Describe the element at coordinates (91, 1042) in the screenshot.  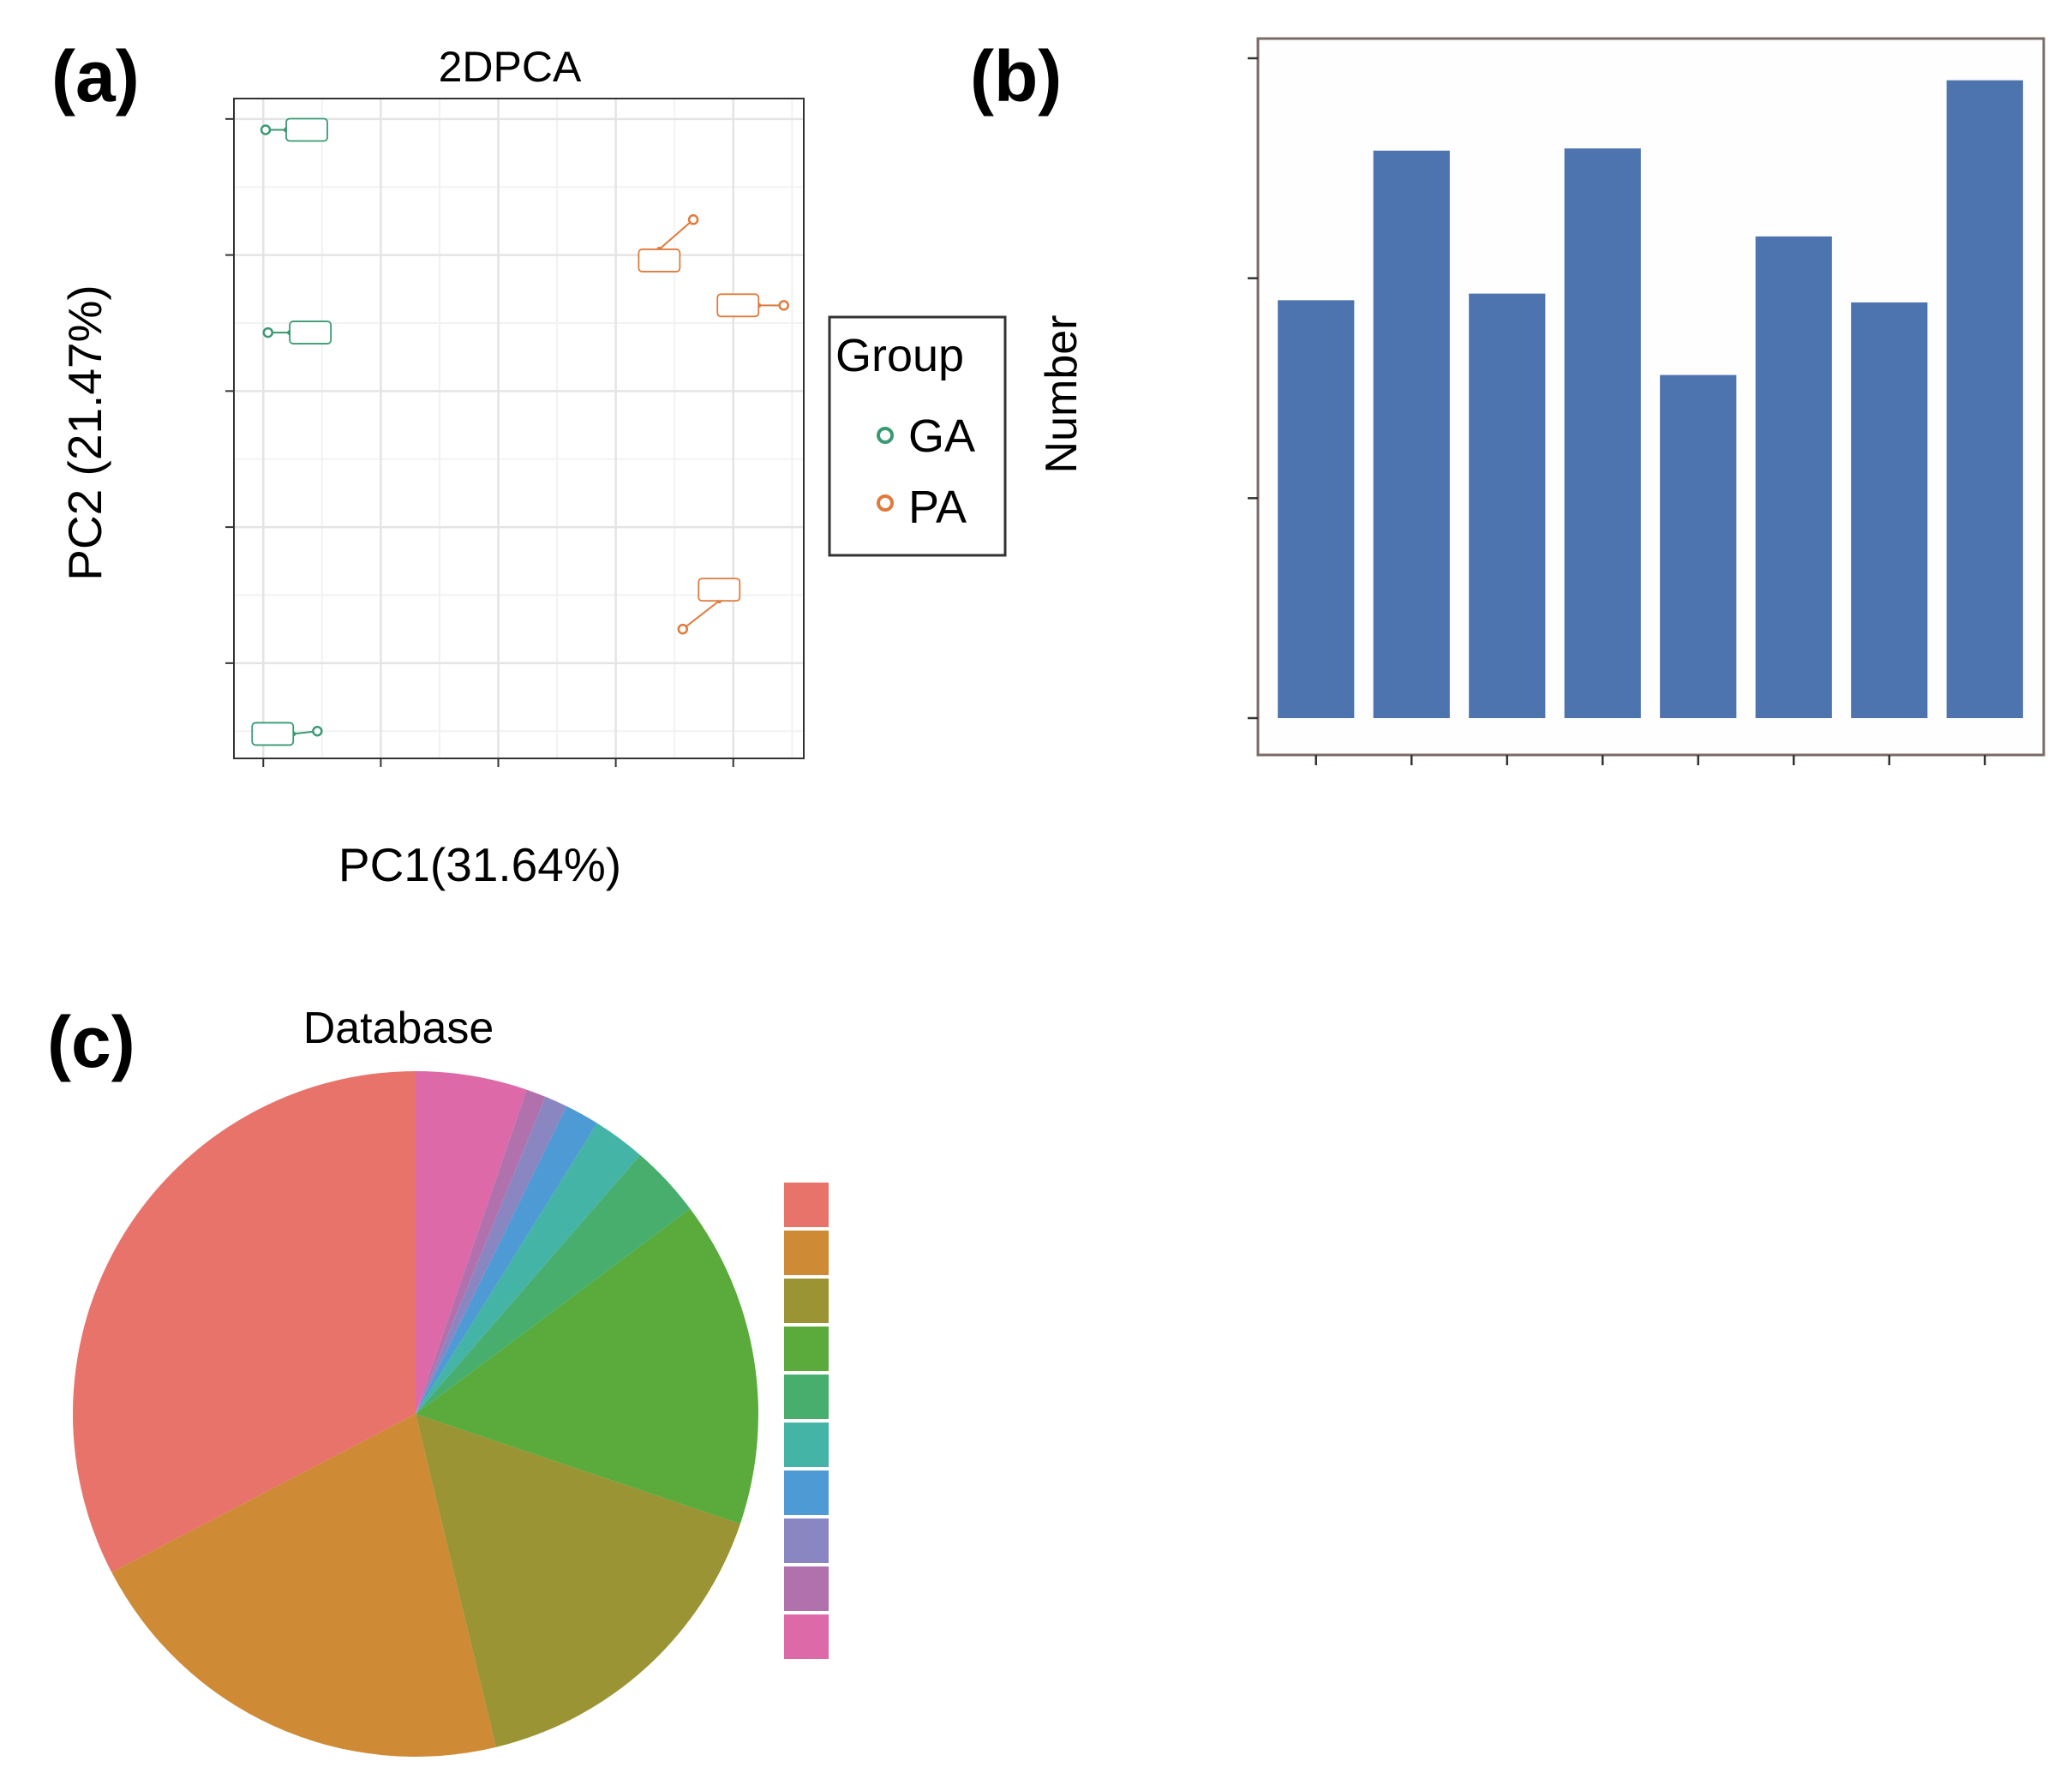
I see `panel-label-c: (c)` at that location.